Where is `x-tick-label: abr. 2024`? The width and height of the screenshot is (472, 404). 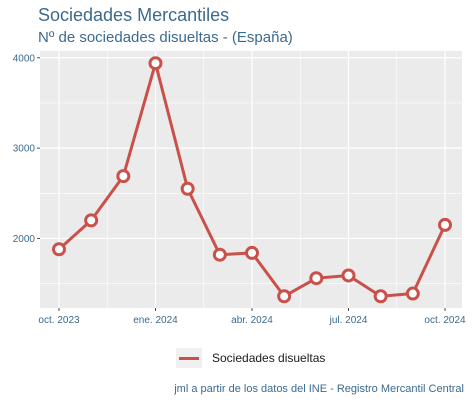 x-tick-label: abr. 2024 is located at coordinates (252, 320).